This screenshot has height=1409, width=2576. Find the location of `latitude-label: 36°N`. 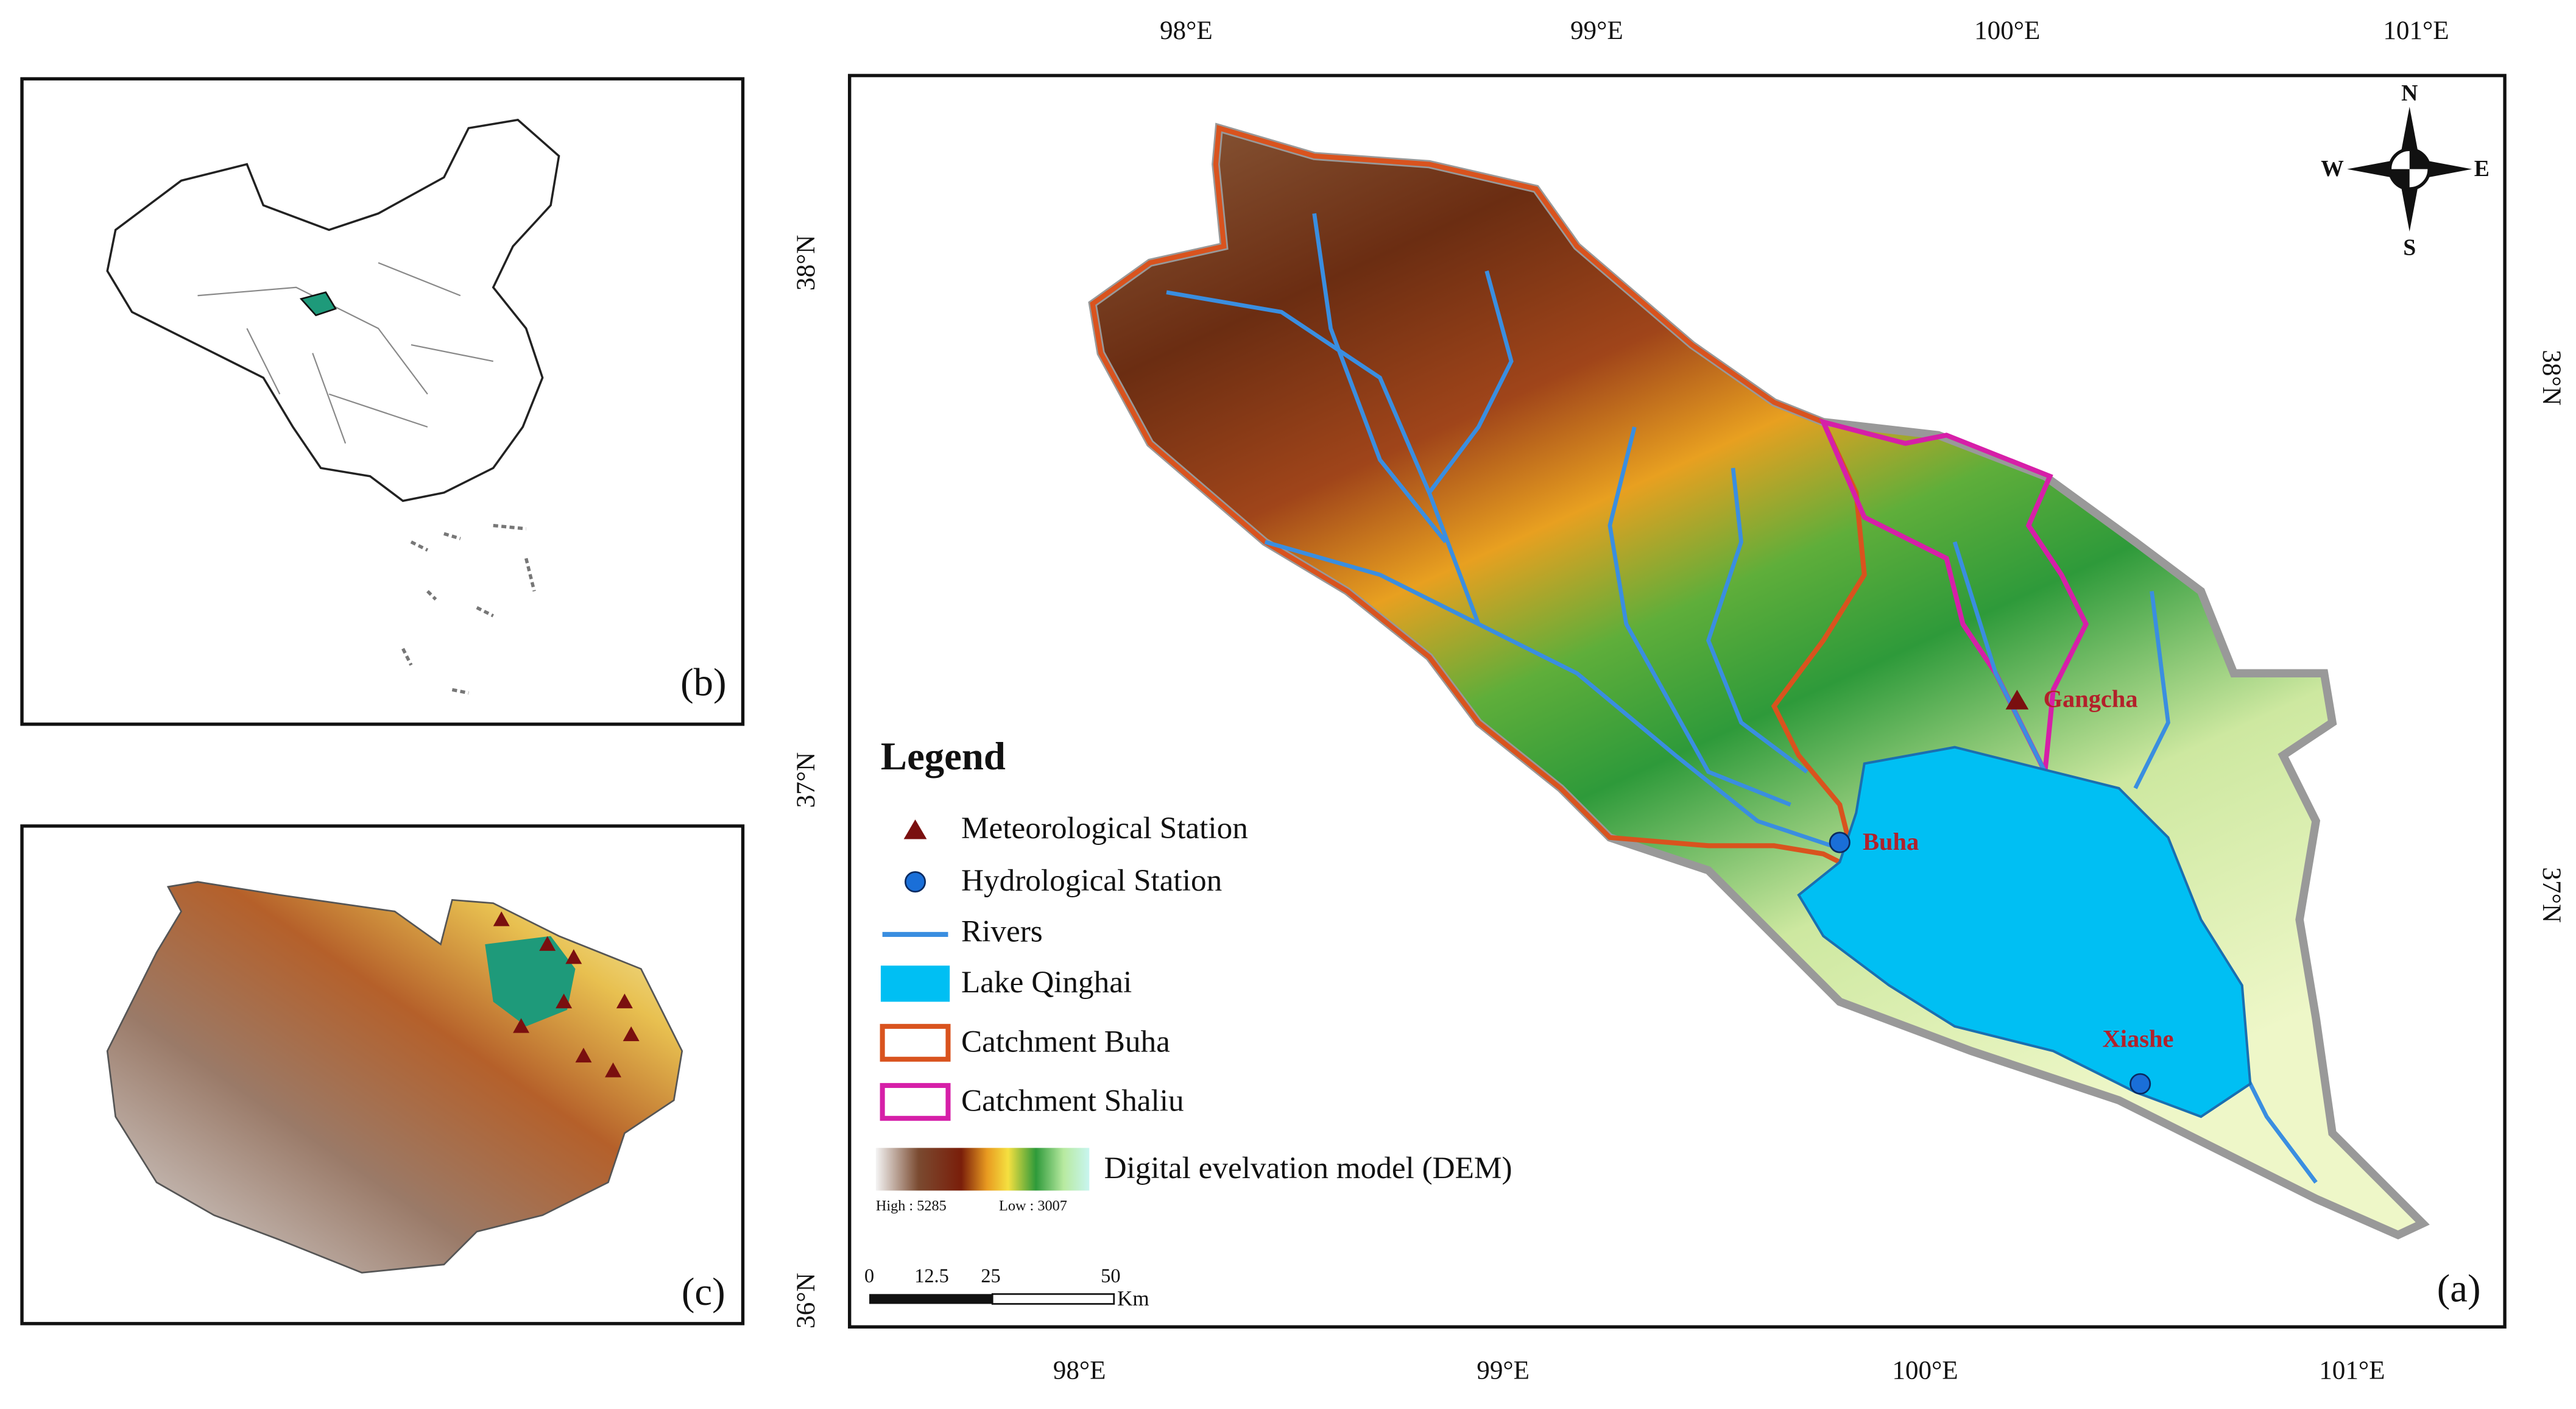

latitude-label: 36°N is located at coordinates (806, 1301).